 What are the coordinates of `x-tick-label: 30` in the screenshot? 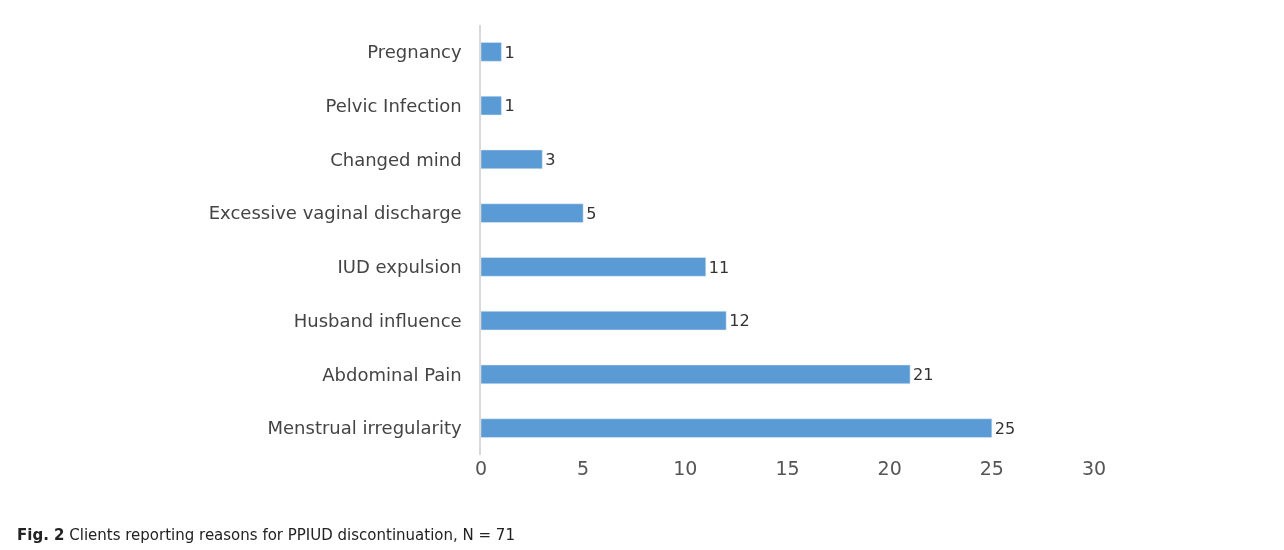 It's located at (1094, 468).